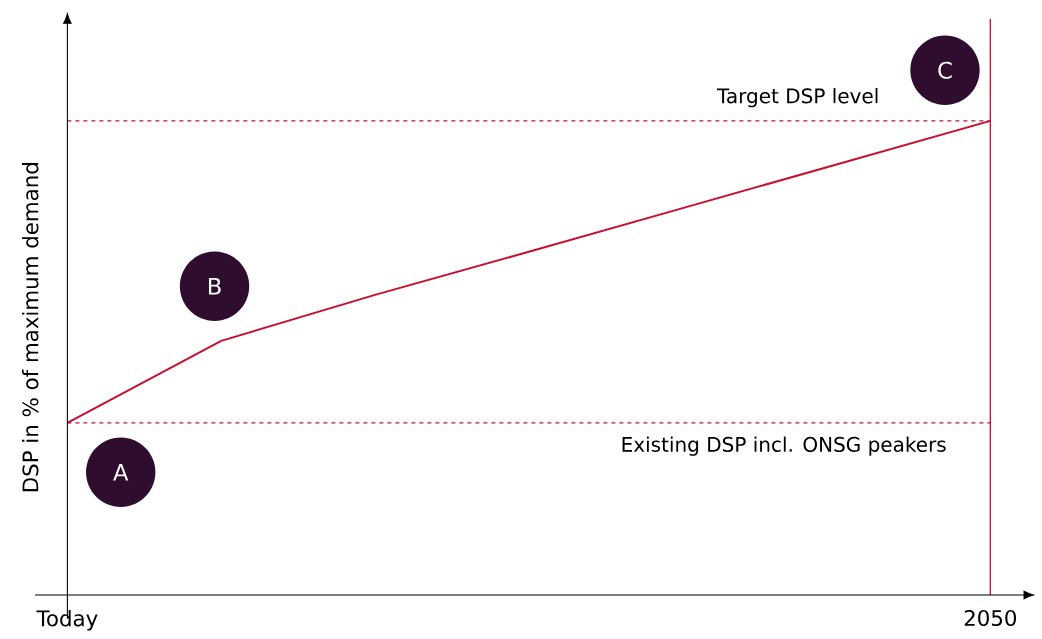 The image size is (1042, 639). What do you see at coordinates (214, 286) in the screenshot?
I see `annotation: B` at bounding box center [214, 286].